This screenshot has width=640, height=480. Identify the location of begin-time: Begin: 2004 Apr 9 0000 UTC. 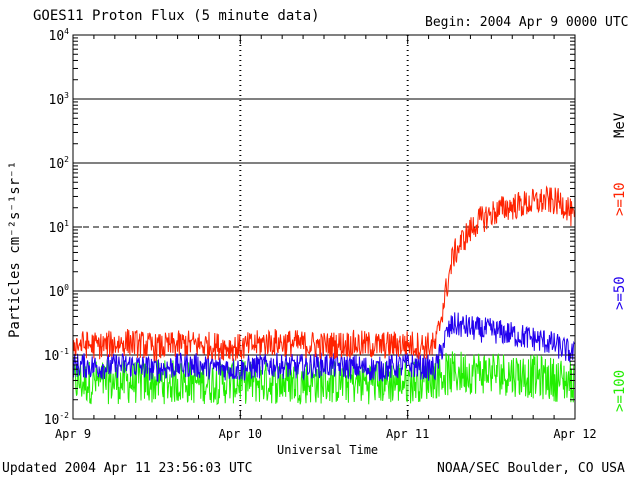
(527, 22).